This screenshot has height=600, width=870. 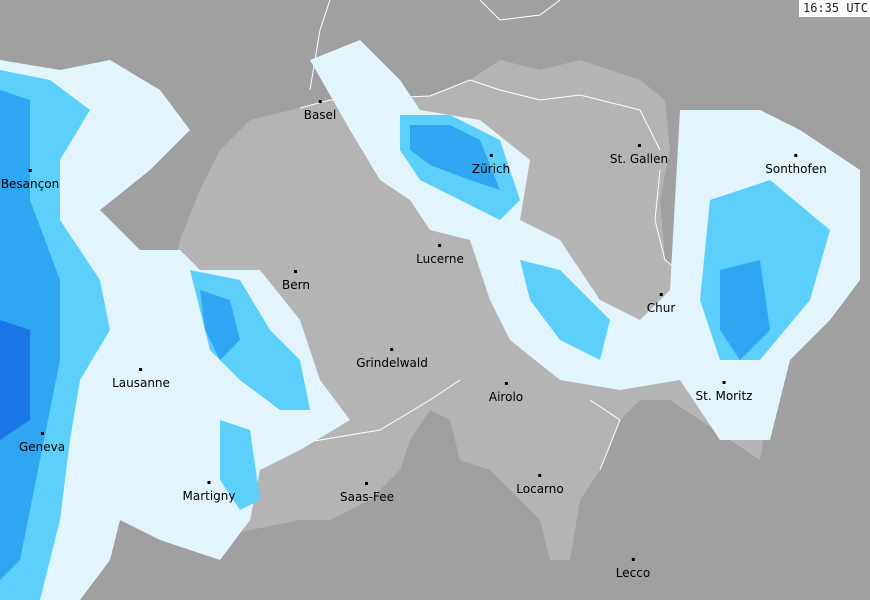 What do you see at coordinates (367, 493) in the screenshot?
I see `city-label: Saas-Fee` at bounding box center [367, 493].